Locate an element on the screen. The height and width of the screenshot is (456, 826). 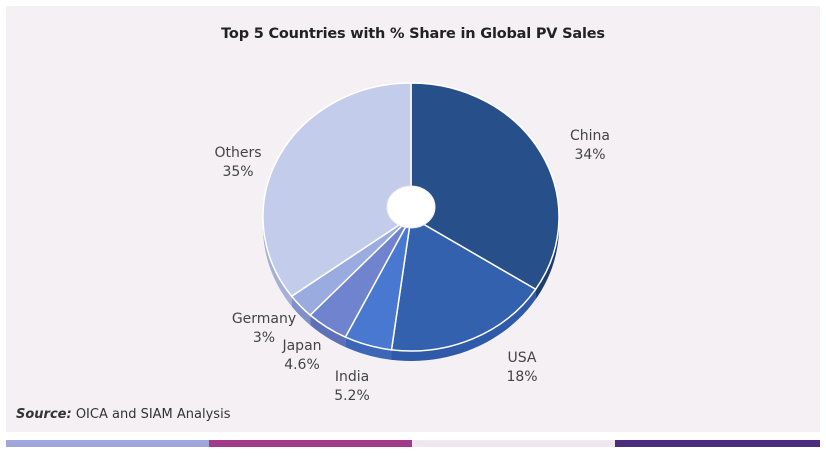
value-label-japan: 4.6% is located at coordinates (302, 365).